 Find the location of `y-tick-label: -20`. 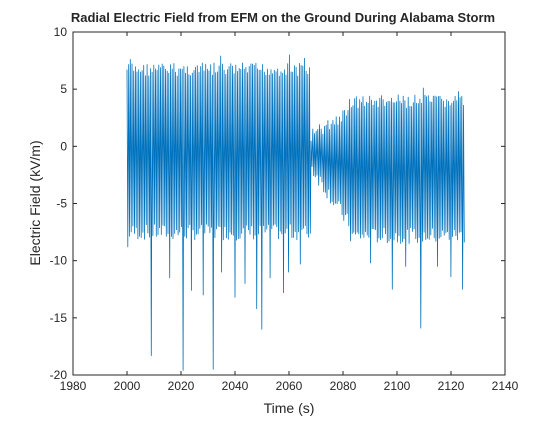

y-tick-label: -20 is located at coordinates (59, 375).